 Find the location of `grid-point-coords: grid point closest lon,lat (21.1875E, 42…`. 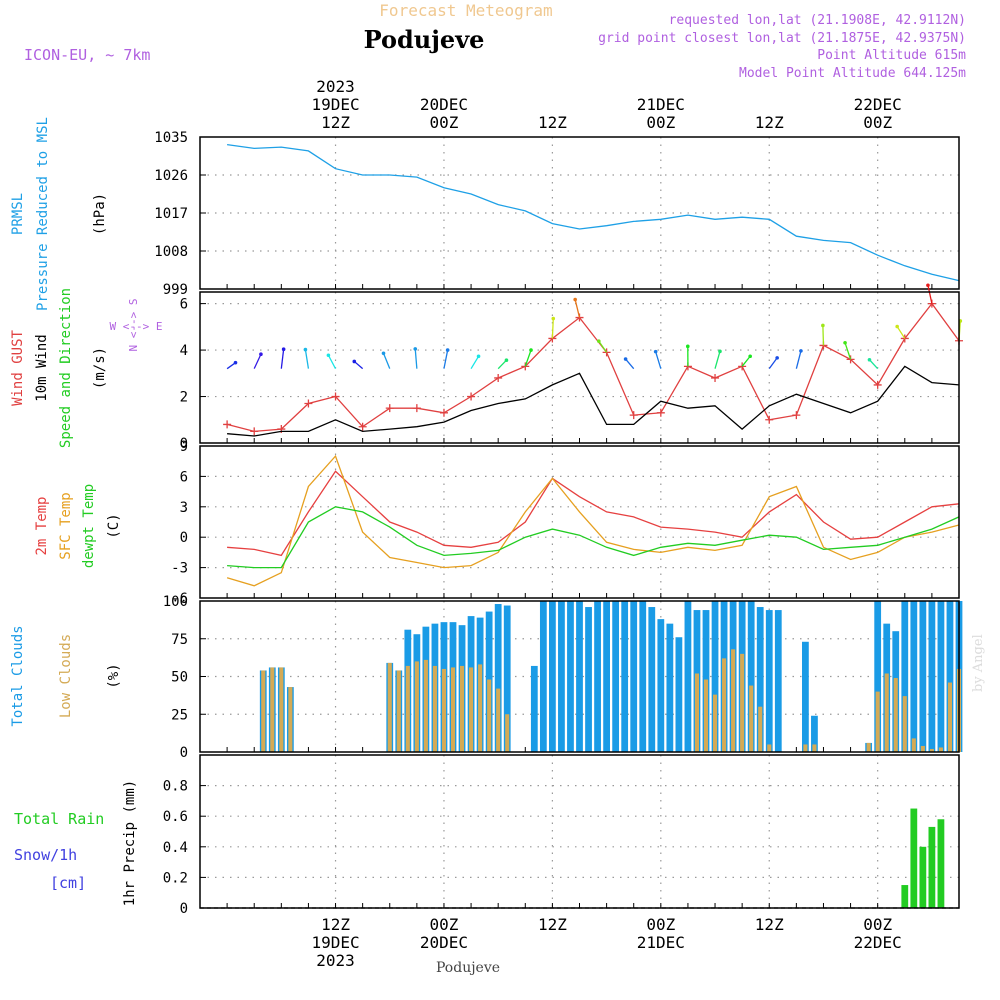

grid-point-coords: grid point closest lon,lat (21.1875E, 42… is located at coordinates (782, 38).